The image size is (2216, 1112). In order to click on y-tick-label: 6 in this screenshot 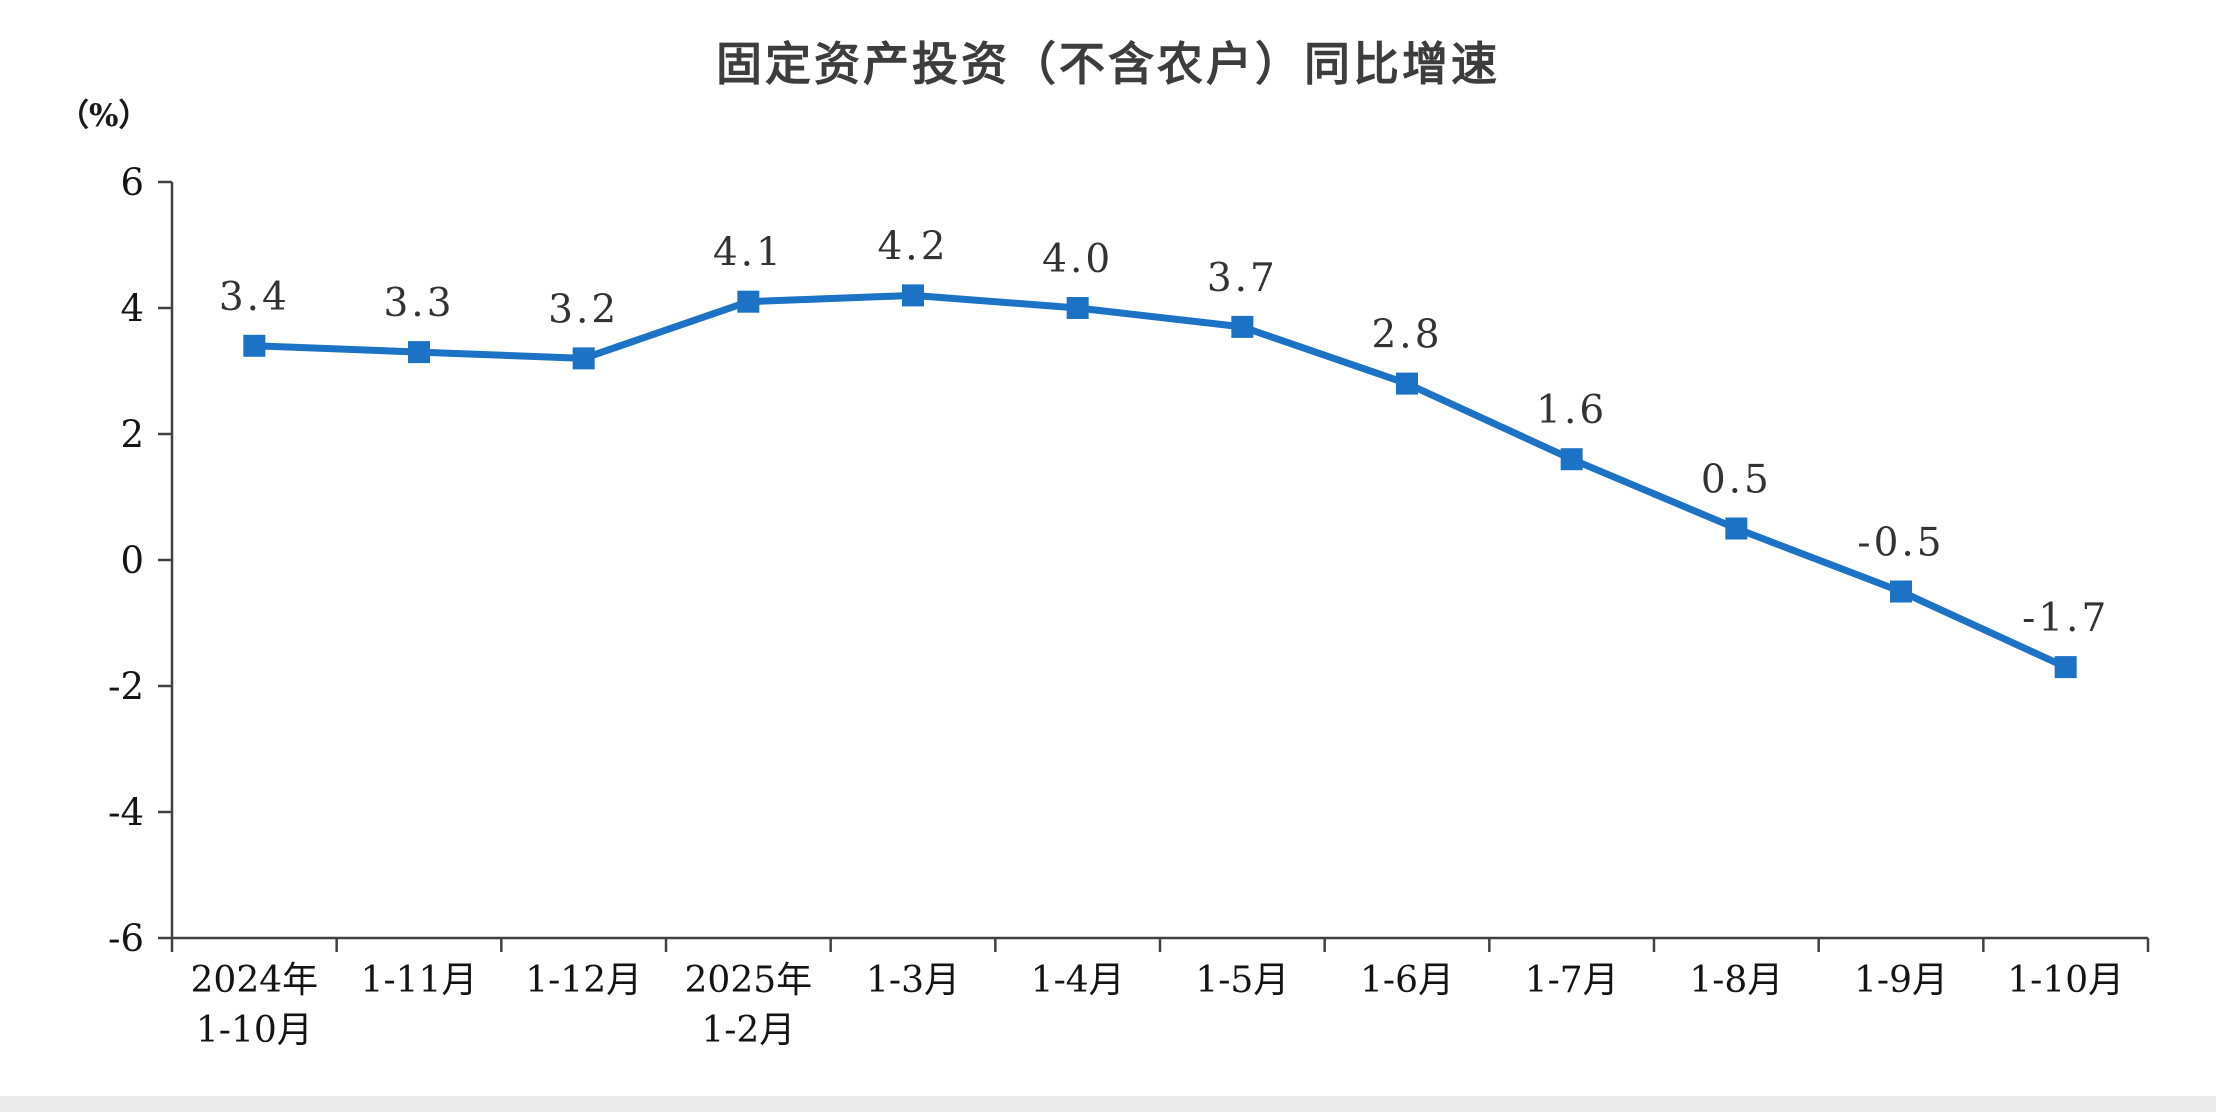, I will do `click(132, 182)`.